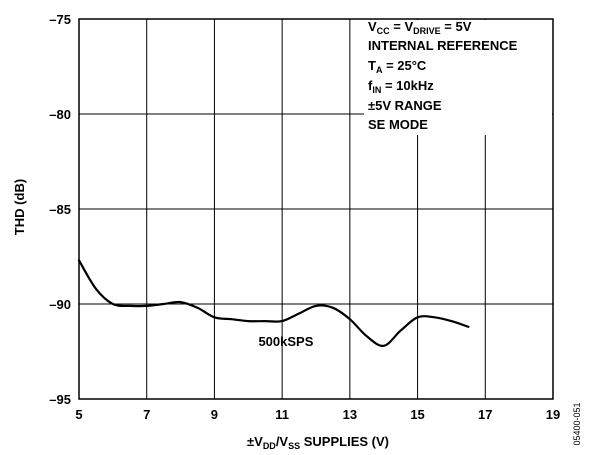 The width and height of the screenshot is (593, 455). I want to click on y-tick-label: –95, so click(60, 399).